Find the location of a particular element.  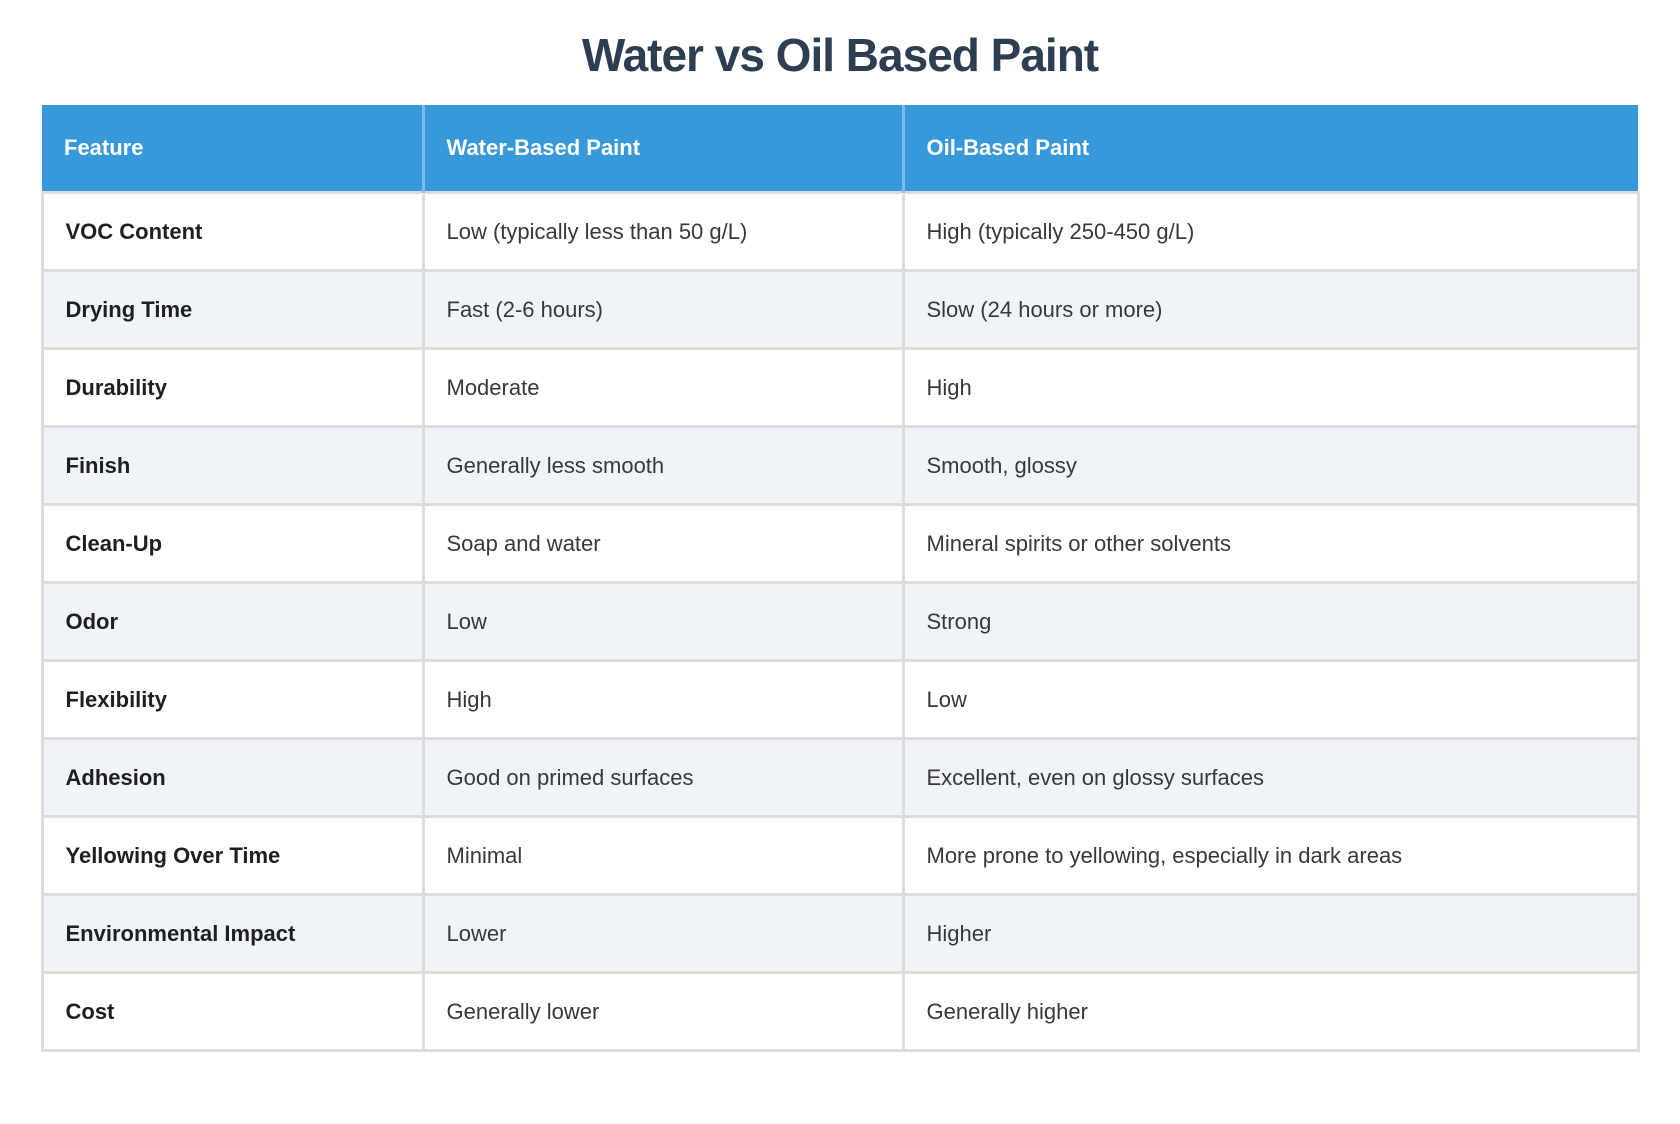

feature-cell: Finish is located at coordinates (232, 466).